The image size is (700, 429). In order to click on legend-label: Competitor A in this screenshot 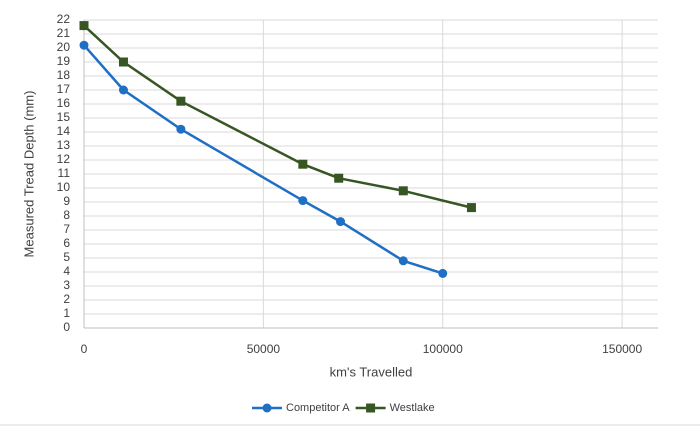, I will do `click(318, 408)`.